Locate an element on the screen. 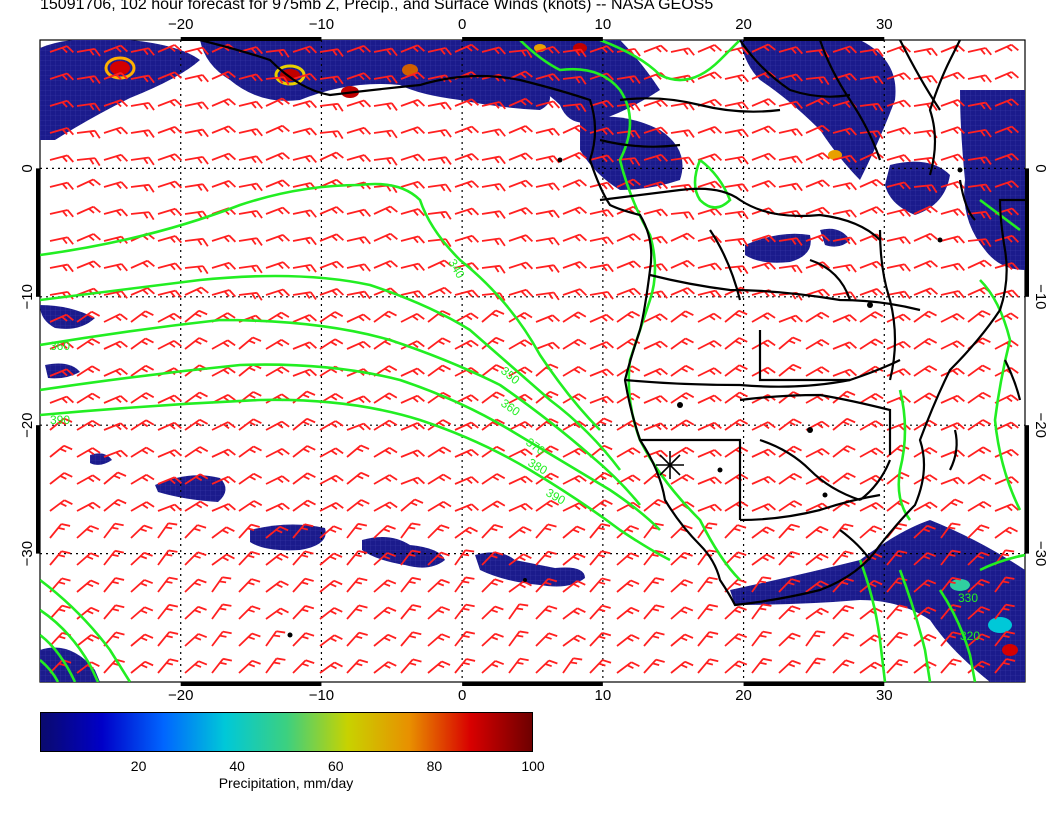  lon-label-top-3: 10 is located at coordinates (603, 24).